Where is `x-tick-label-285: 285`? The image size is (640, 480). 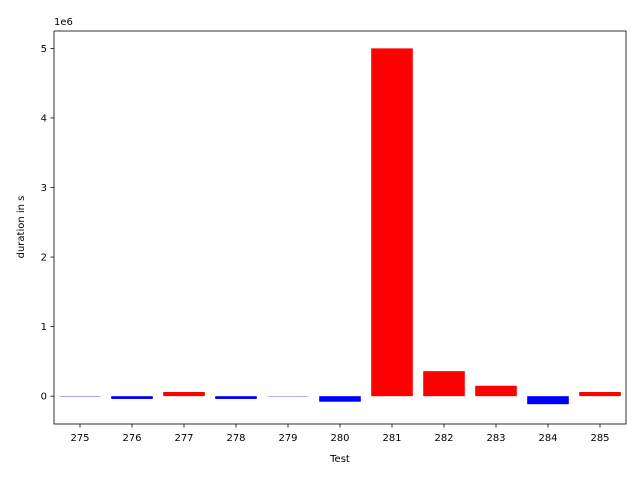
x-tick-label-285: 285 is located at coordinates (599, 438).